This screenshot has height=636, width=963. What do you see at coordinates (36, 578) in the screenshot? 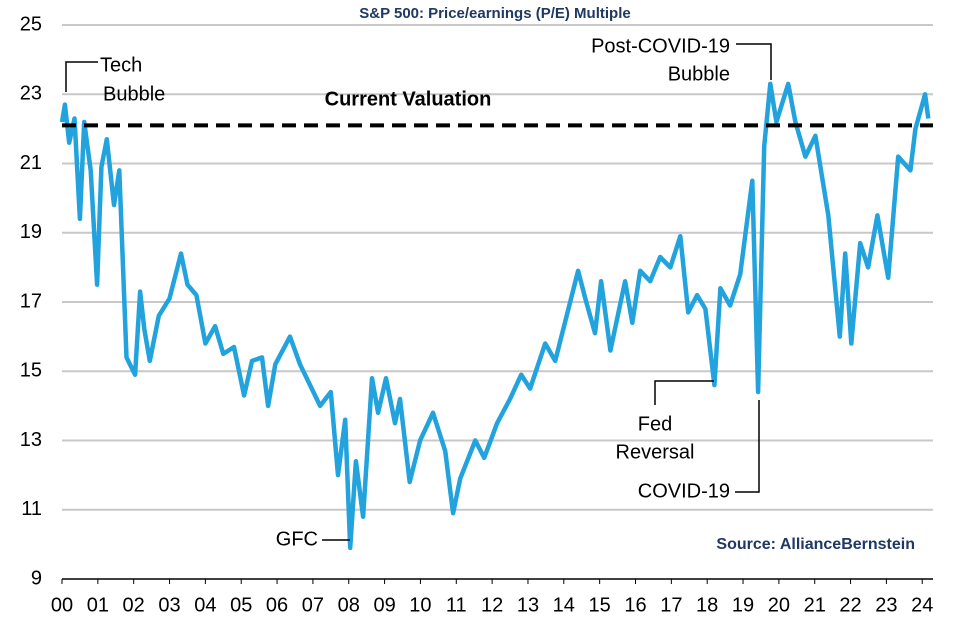
I see `y-tick-label: 9` at bounding box center [36, 578].